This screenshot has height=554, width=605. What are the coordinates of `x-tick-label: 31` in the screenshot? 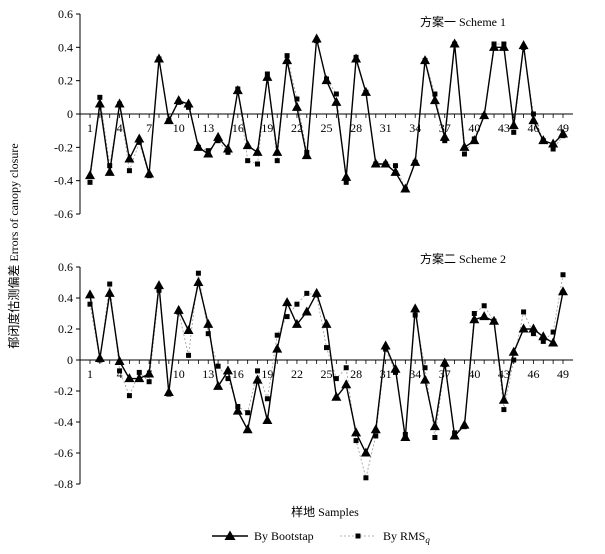 It's located at (386, 128).